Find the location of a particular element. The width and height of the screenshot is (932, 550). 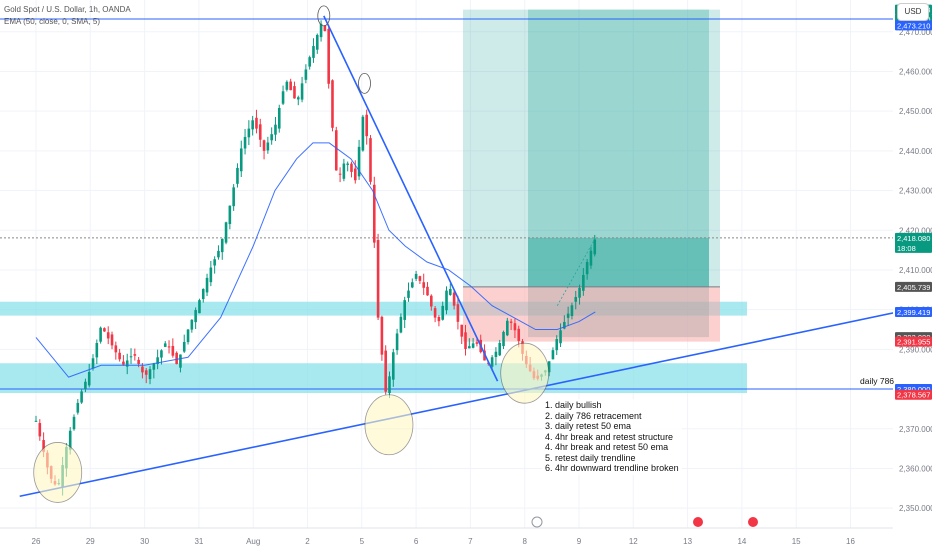

highlight-circle is located at coordinates (324, 16).